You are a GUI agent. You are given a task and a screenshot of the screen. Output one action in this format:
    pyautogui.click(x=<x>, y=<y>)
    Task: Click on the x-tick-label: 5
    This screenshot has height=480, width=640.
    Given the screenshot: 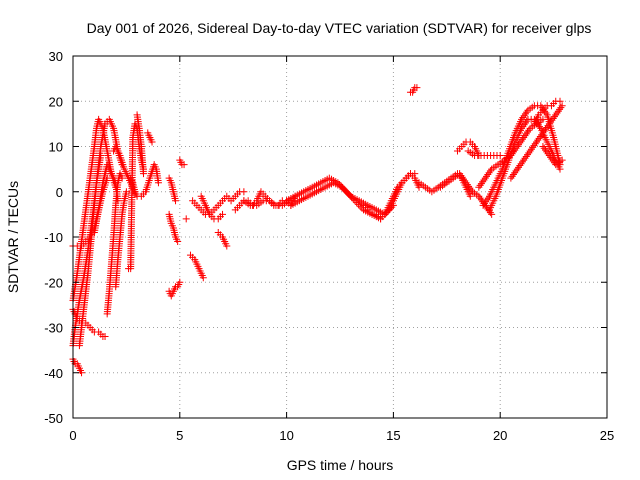 What is the action you would take?
    pyautogui.click(x=179, y=435)
    